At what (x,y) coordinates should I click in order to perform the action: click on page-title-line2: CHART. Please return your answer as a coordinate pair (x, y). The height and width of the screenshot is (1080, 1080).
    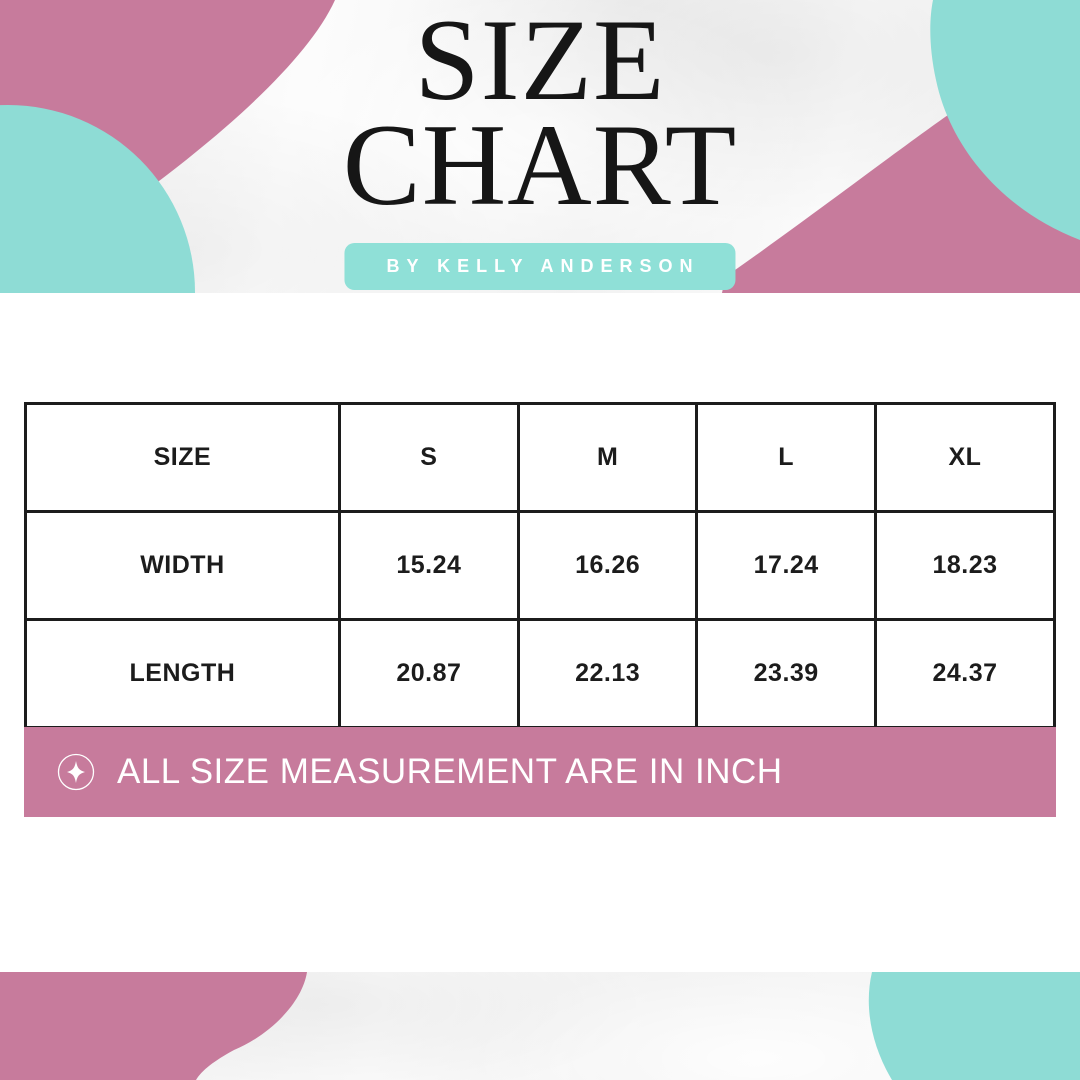
    Looking at the image, I should click on (540, 165).